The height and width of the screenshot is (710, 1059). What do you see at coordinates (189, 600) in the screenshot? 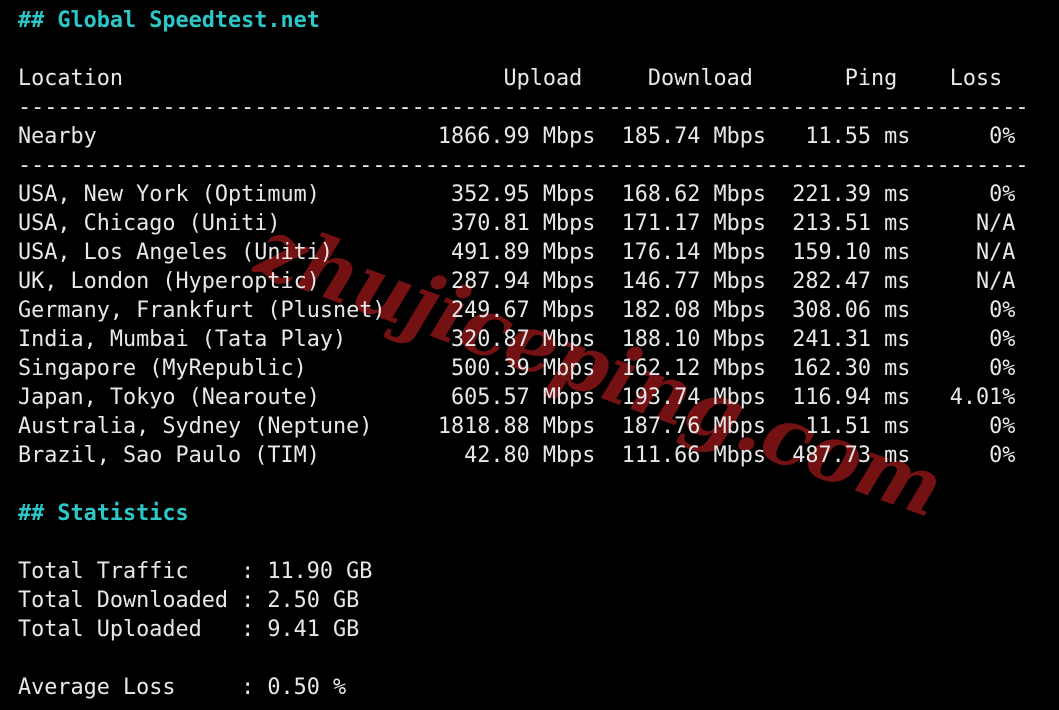
I see `stat-line: Total Downloaded : 2.50 GB` at bounding box center [189, 600].